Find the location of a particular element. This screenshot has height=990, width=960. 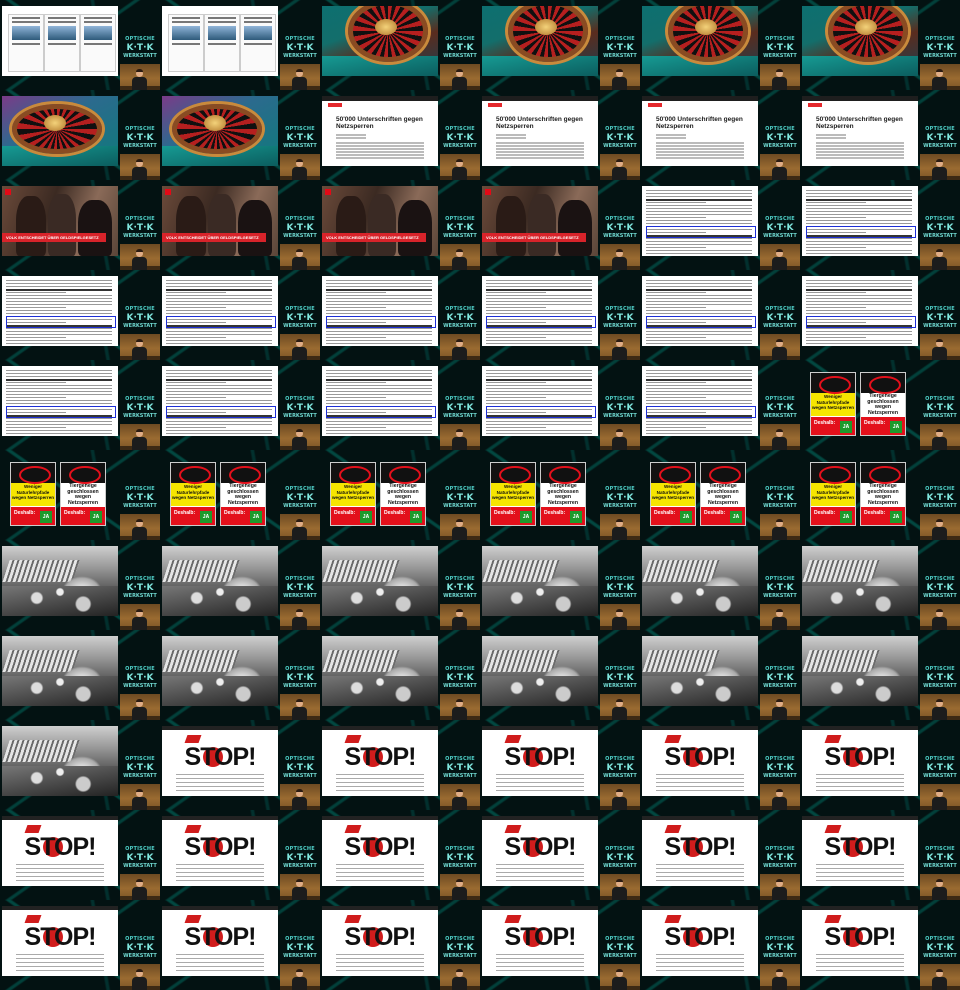

video-frame: OPTISCHE K·T·K WERKSTATT is located at coordinates (240, 315).